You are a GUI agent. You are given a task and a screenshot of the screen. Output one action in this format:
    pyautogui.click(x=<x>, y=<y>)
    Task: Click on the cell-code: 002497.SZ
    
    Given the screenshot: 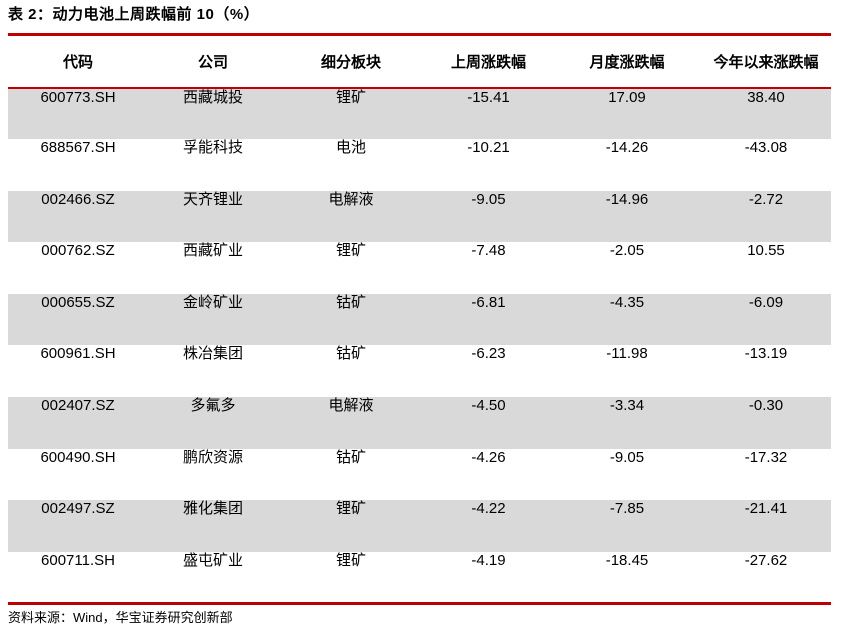 What is the action you would take?
    pyautogui.click(x=78, y=509)
    